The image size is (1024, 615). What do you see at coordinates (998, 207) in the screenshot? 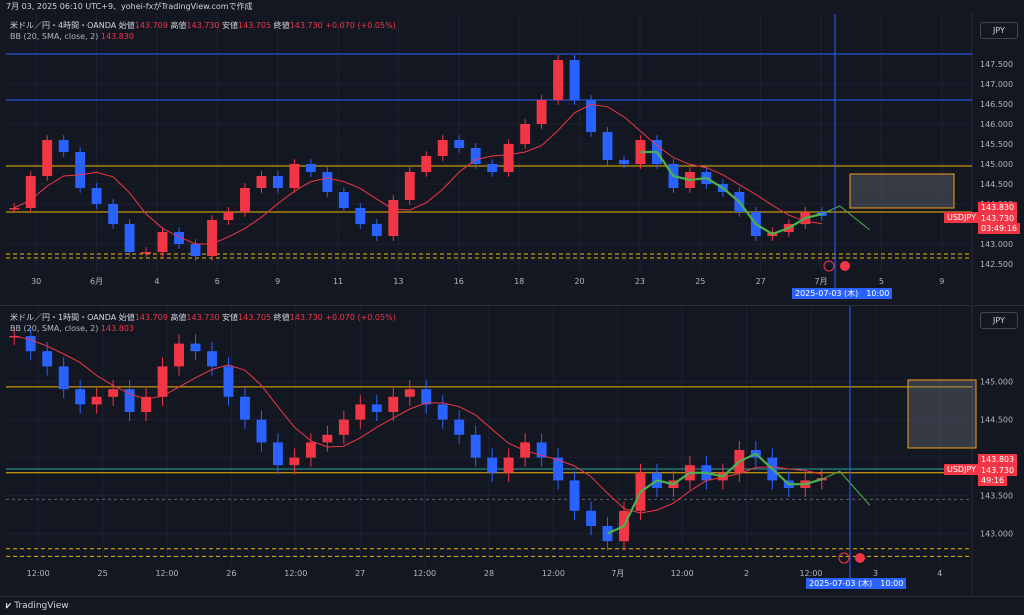
I see `bb-price-badge: 143.830` at bounding box center [998, 207].